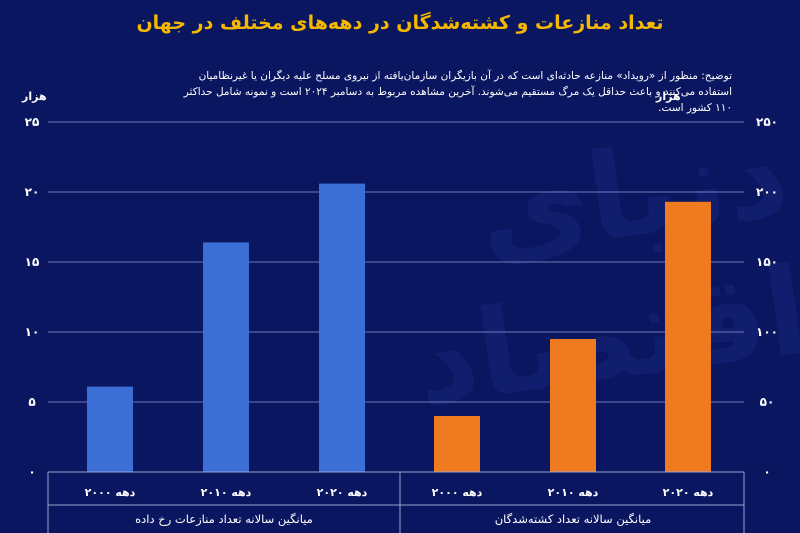 The height and width of the screenshot is (533, 800). Describe the element at coordinates (32, 262) in the screenshot. I see `left-y-tick-label: ۱۵` at that location.